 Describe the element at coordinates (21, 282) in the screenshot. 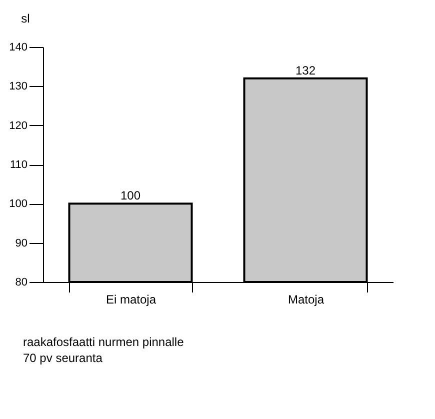

I see `y-tick-label: 80` at that location.